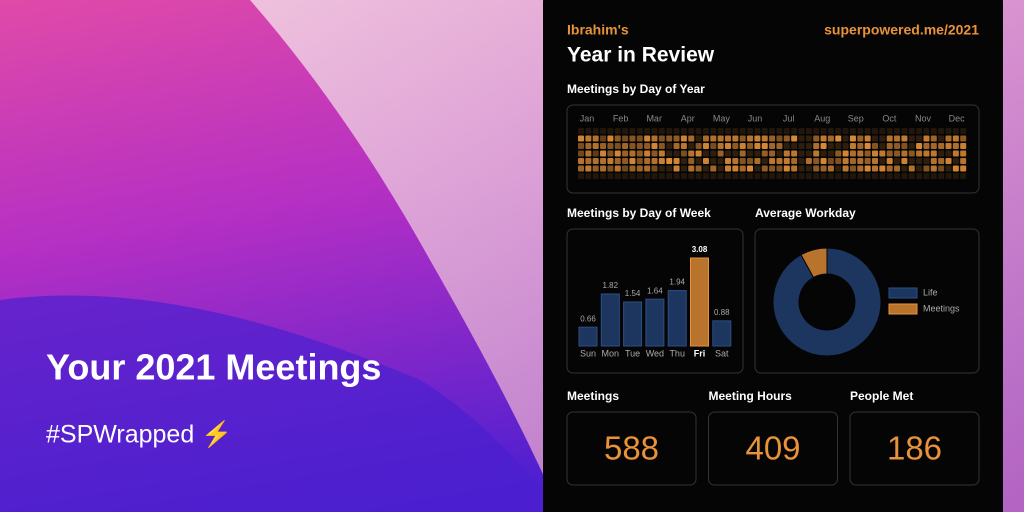  I want to click on month-label: May, so click(722, 118).